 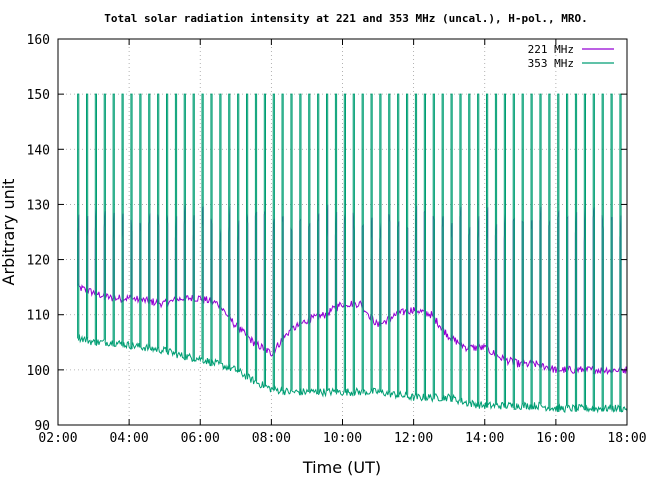 What do you see at coordinates (57, 438) in the screenshot?
I see `x-tick-label: 02:00` at bounding box center [57, 438].